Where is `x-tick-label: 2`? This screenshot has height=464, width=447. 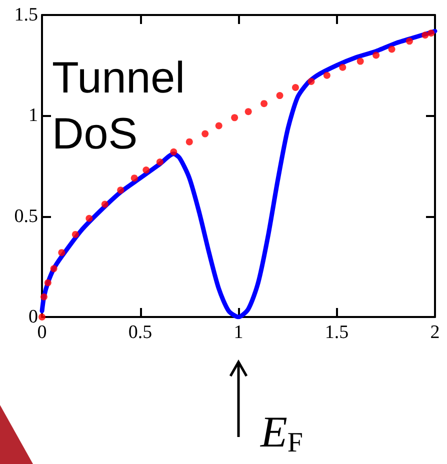
x-tick-label: 2 is located at coordinates (435, 332).